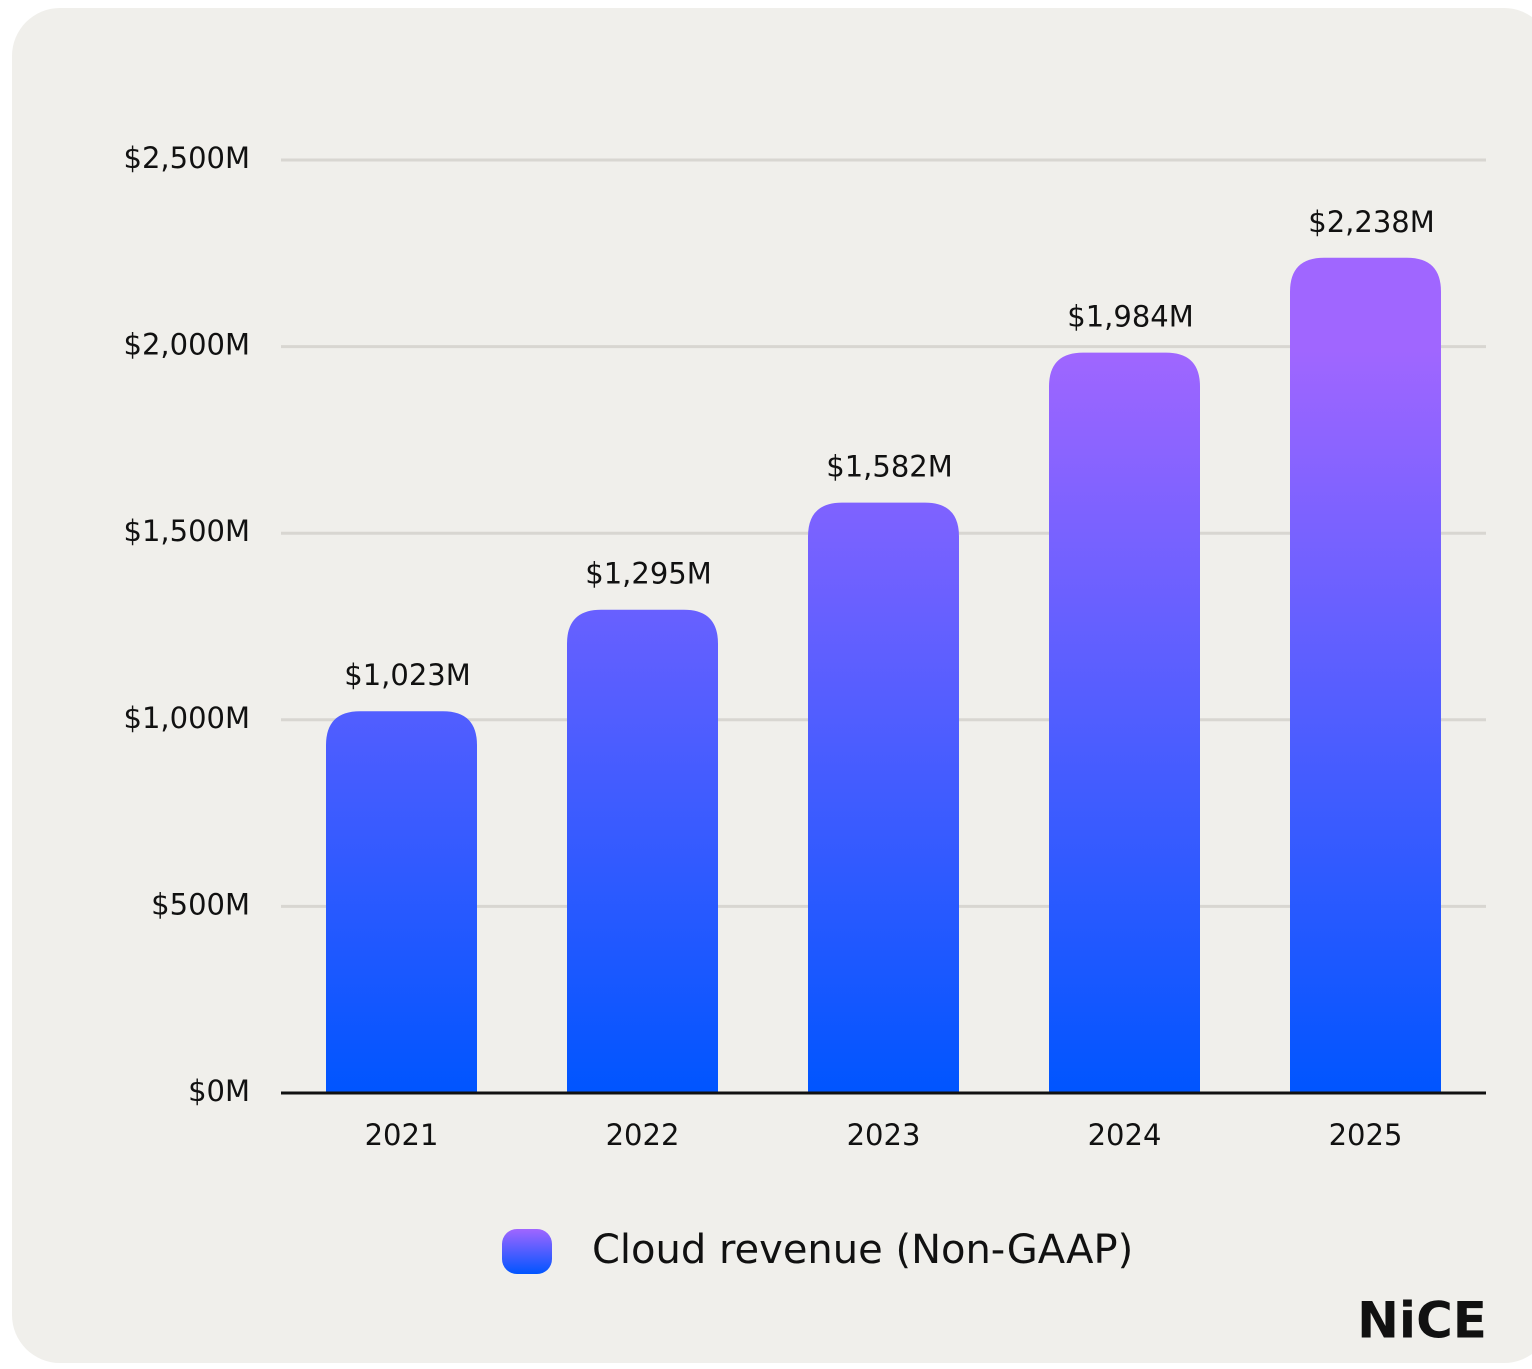 This screenshot has width=1532, height=1369. I want to click on x-tick-label: 2023, so click(884, 1135).